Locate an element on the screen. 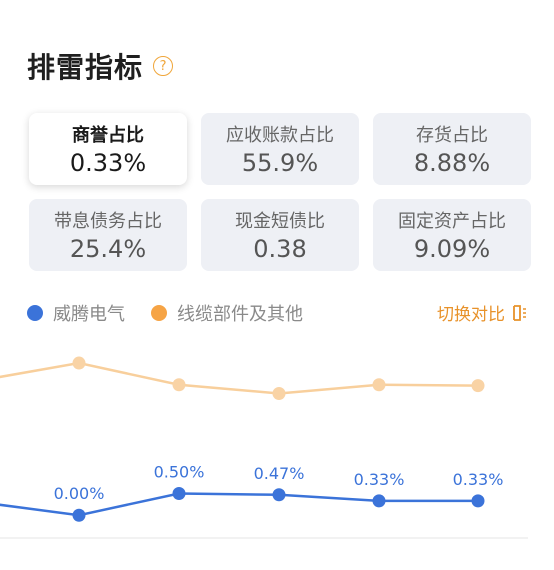 Image resolution: width=554 pixels, height=570 pixels. metric-card-interest-debt: 带息债务占比 25.4% is located at coordinates (108, 235).